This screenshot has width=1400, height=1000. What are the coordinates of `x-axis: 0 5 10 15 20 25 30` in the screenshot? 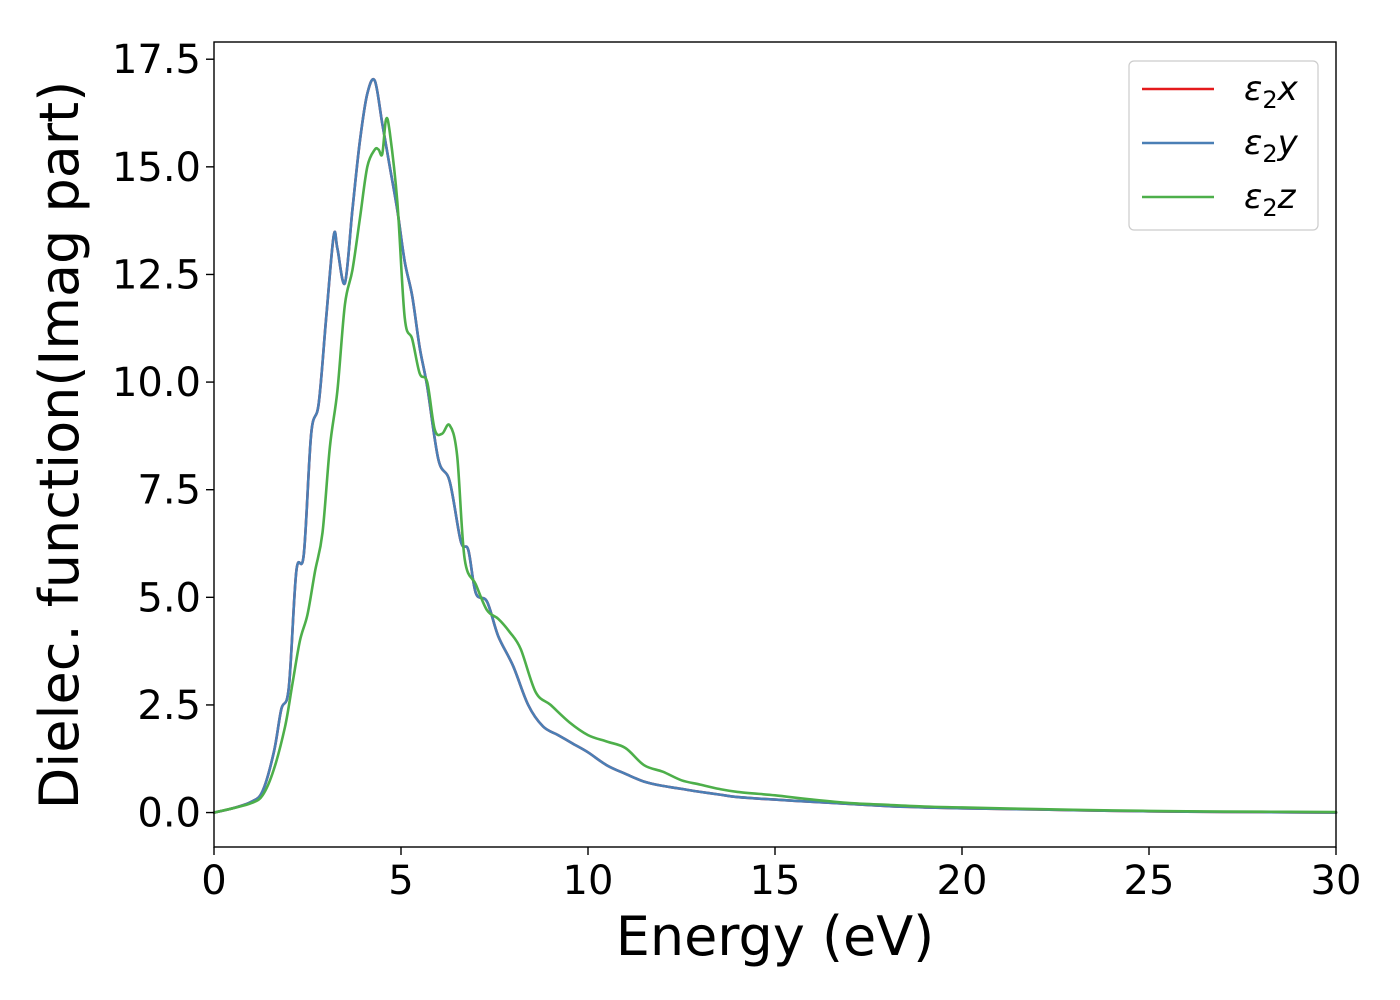 It's located at (781, 875).